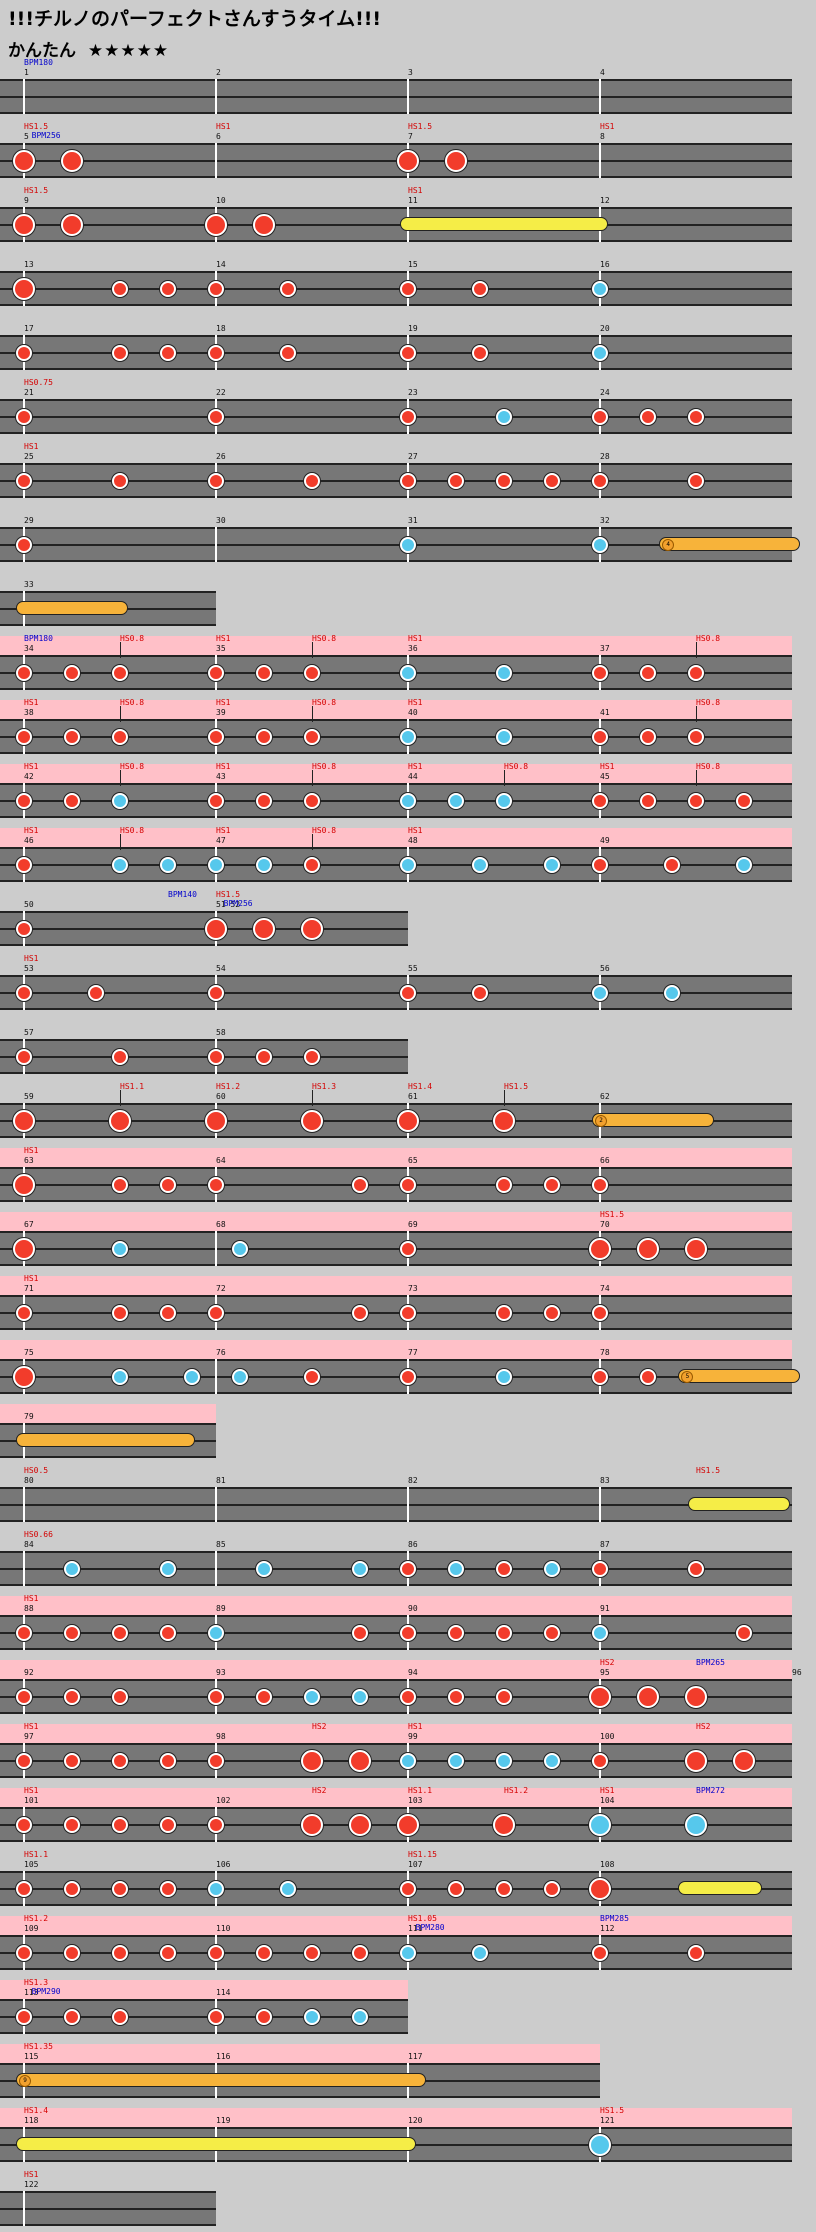 Image resolution: width=816 pixels, height=2232 pixels. I want to click on chart-row: 115 116 117 HS1.35 9, so click(300, 2073).